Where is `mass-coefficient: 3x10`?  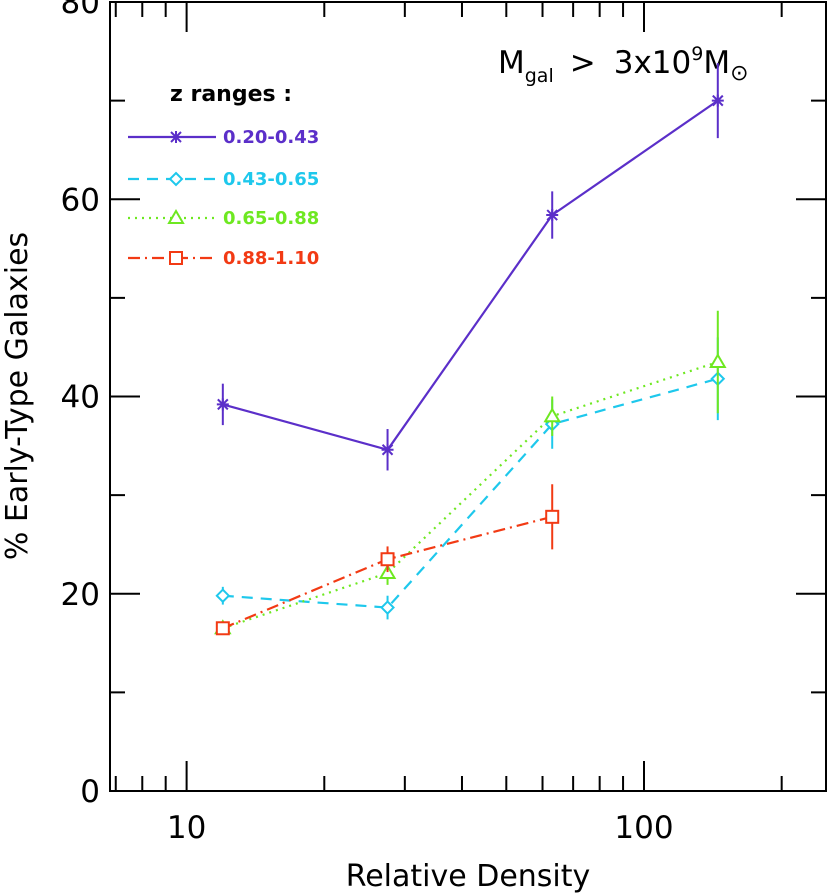
mass-coefficient: 3x10 is located at coordinates (653, 63).